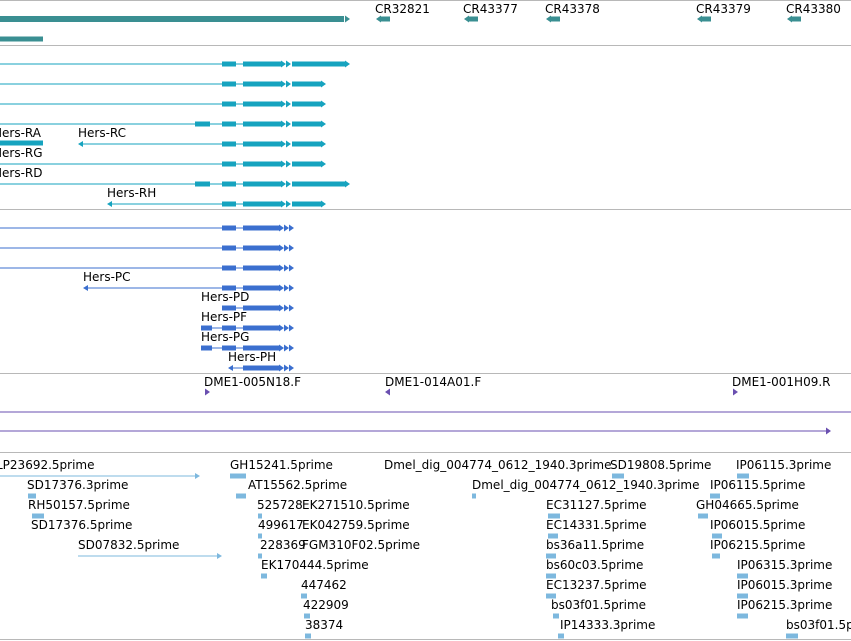 The width and height of the screenshot is (851, 641). Describe the element at coordinates (280, 505) in the screenshot. I see `est-label: 525728` at that location.